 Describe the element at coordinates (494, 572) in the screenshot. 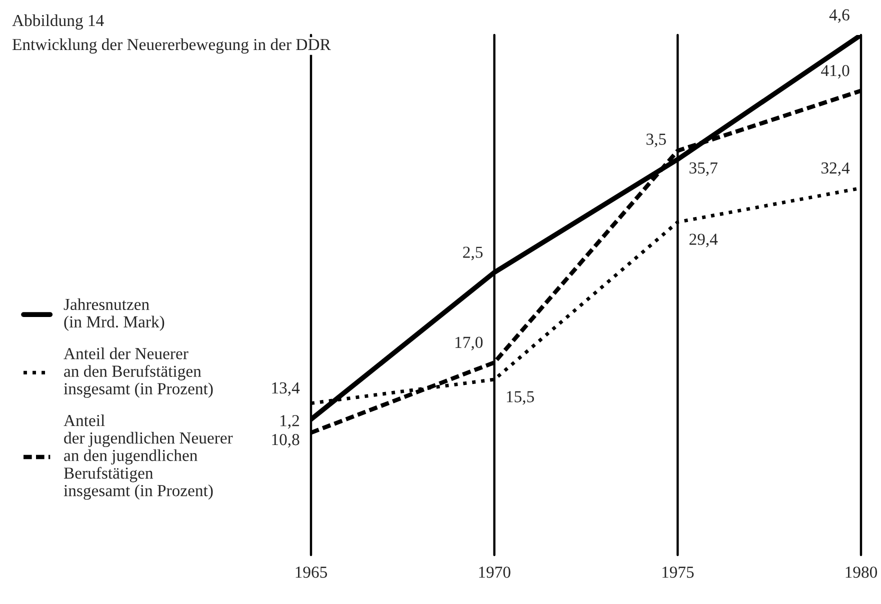

I see `x-tick-label: 1970` at that location.